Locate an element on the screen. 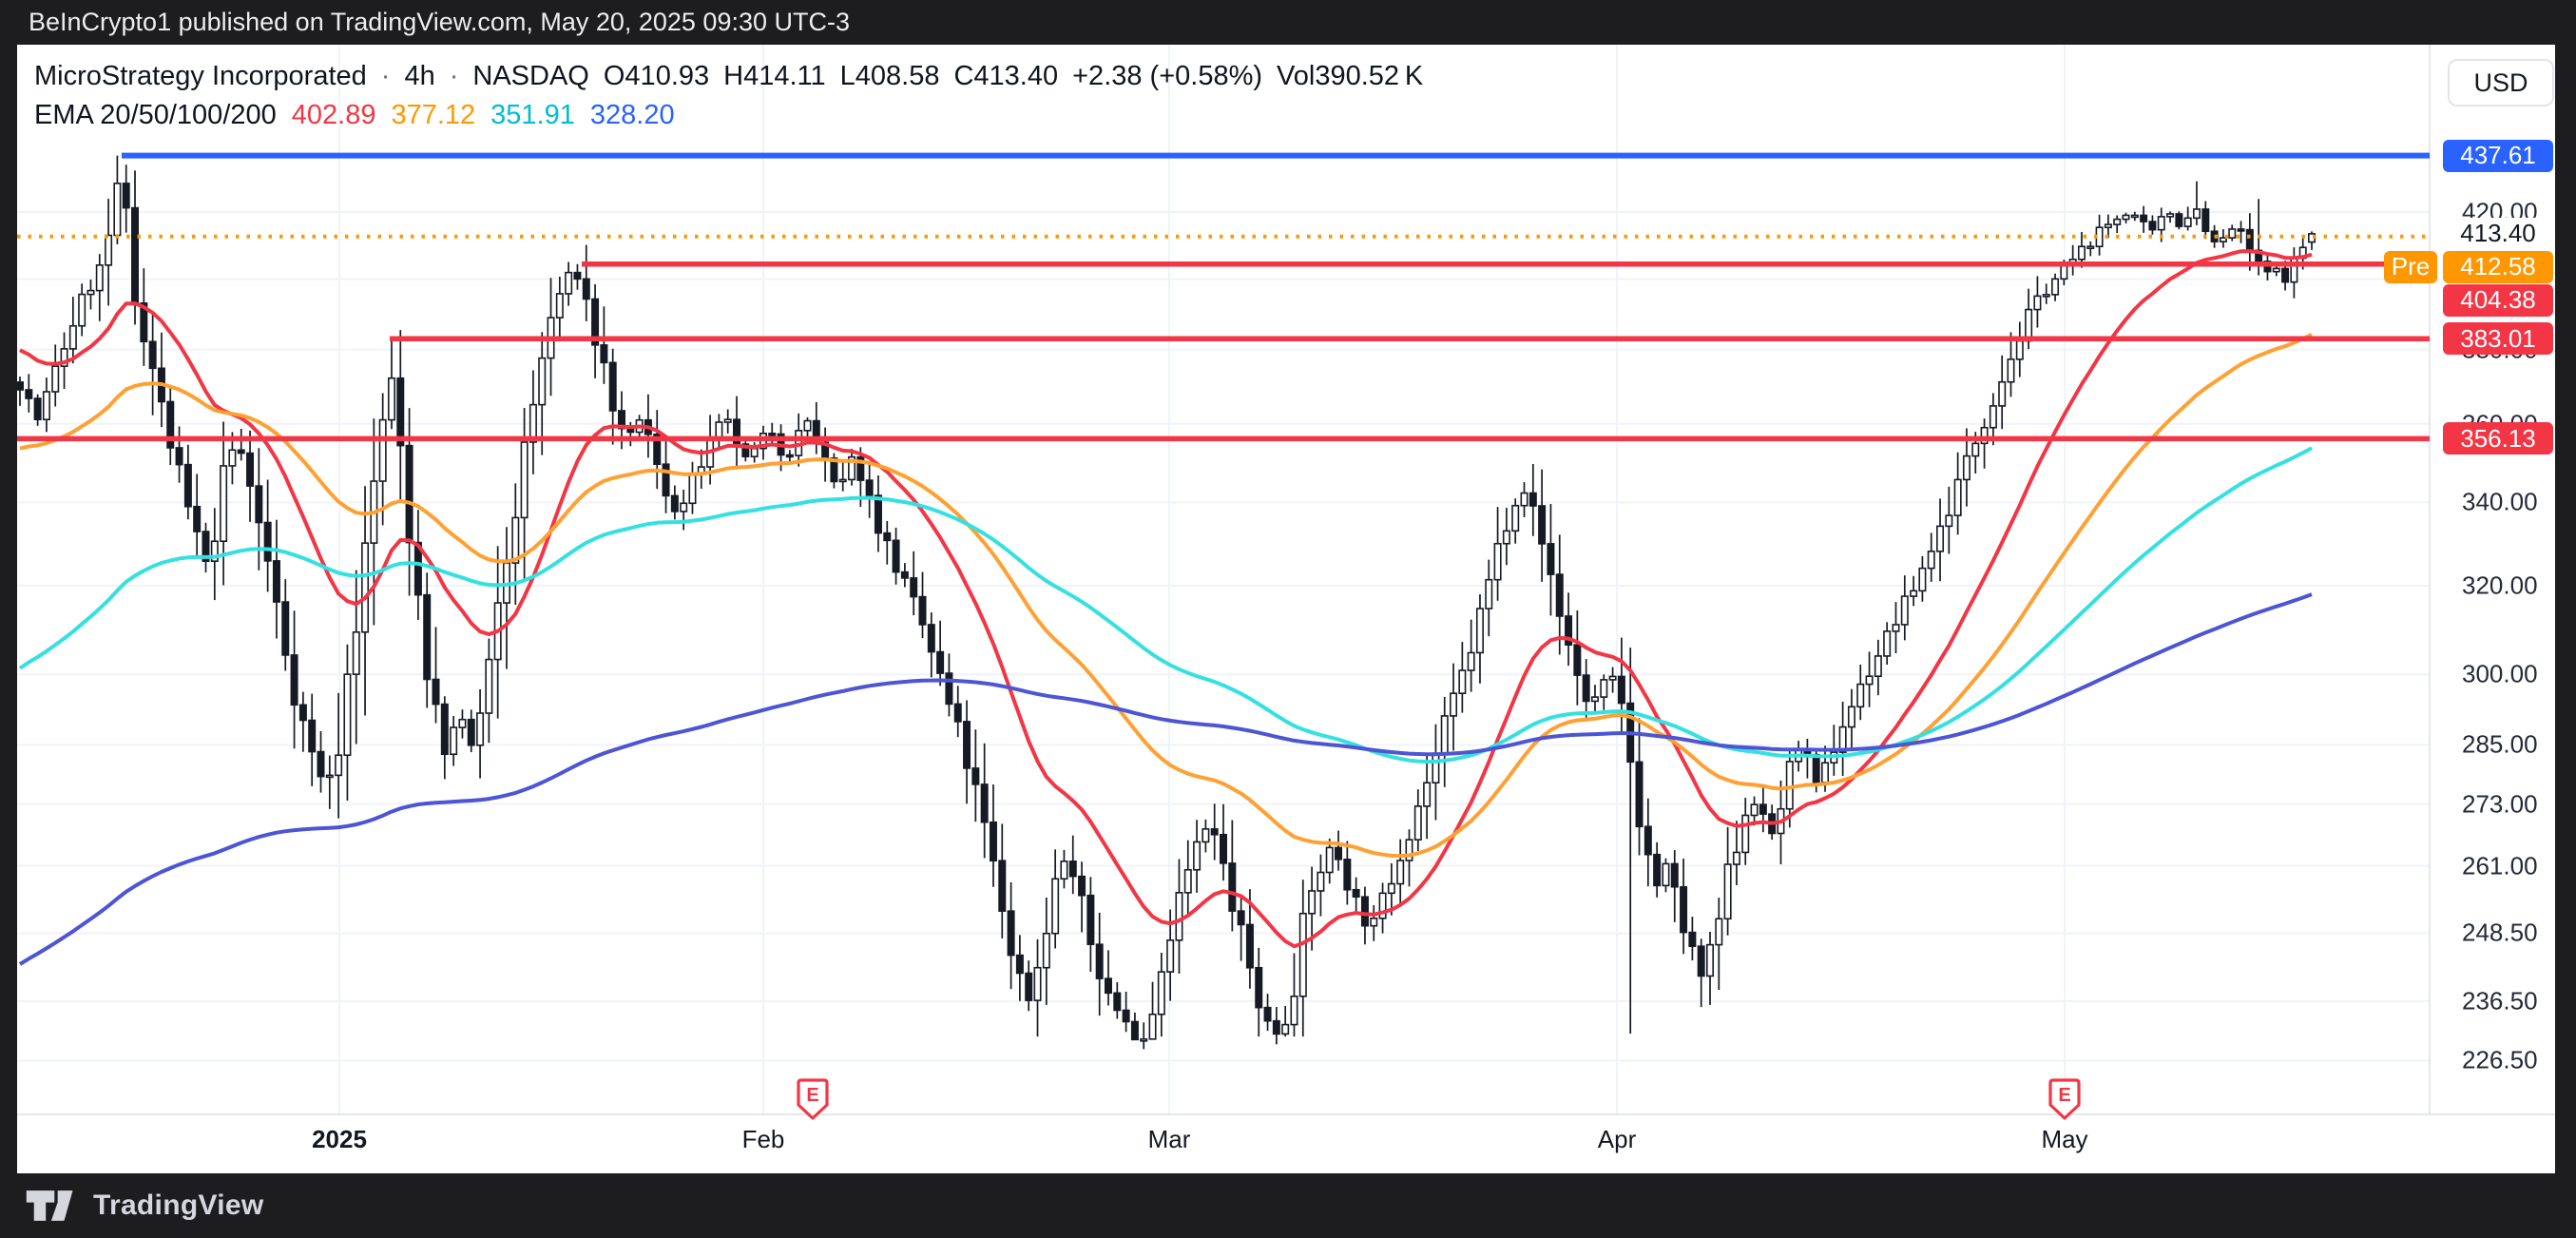 The width and height of the screenshot is (2576, 1238). time-axis-label-2025: 2025 is located at coordinates (340, 1139).